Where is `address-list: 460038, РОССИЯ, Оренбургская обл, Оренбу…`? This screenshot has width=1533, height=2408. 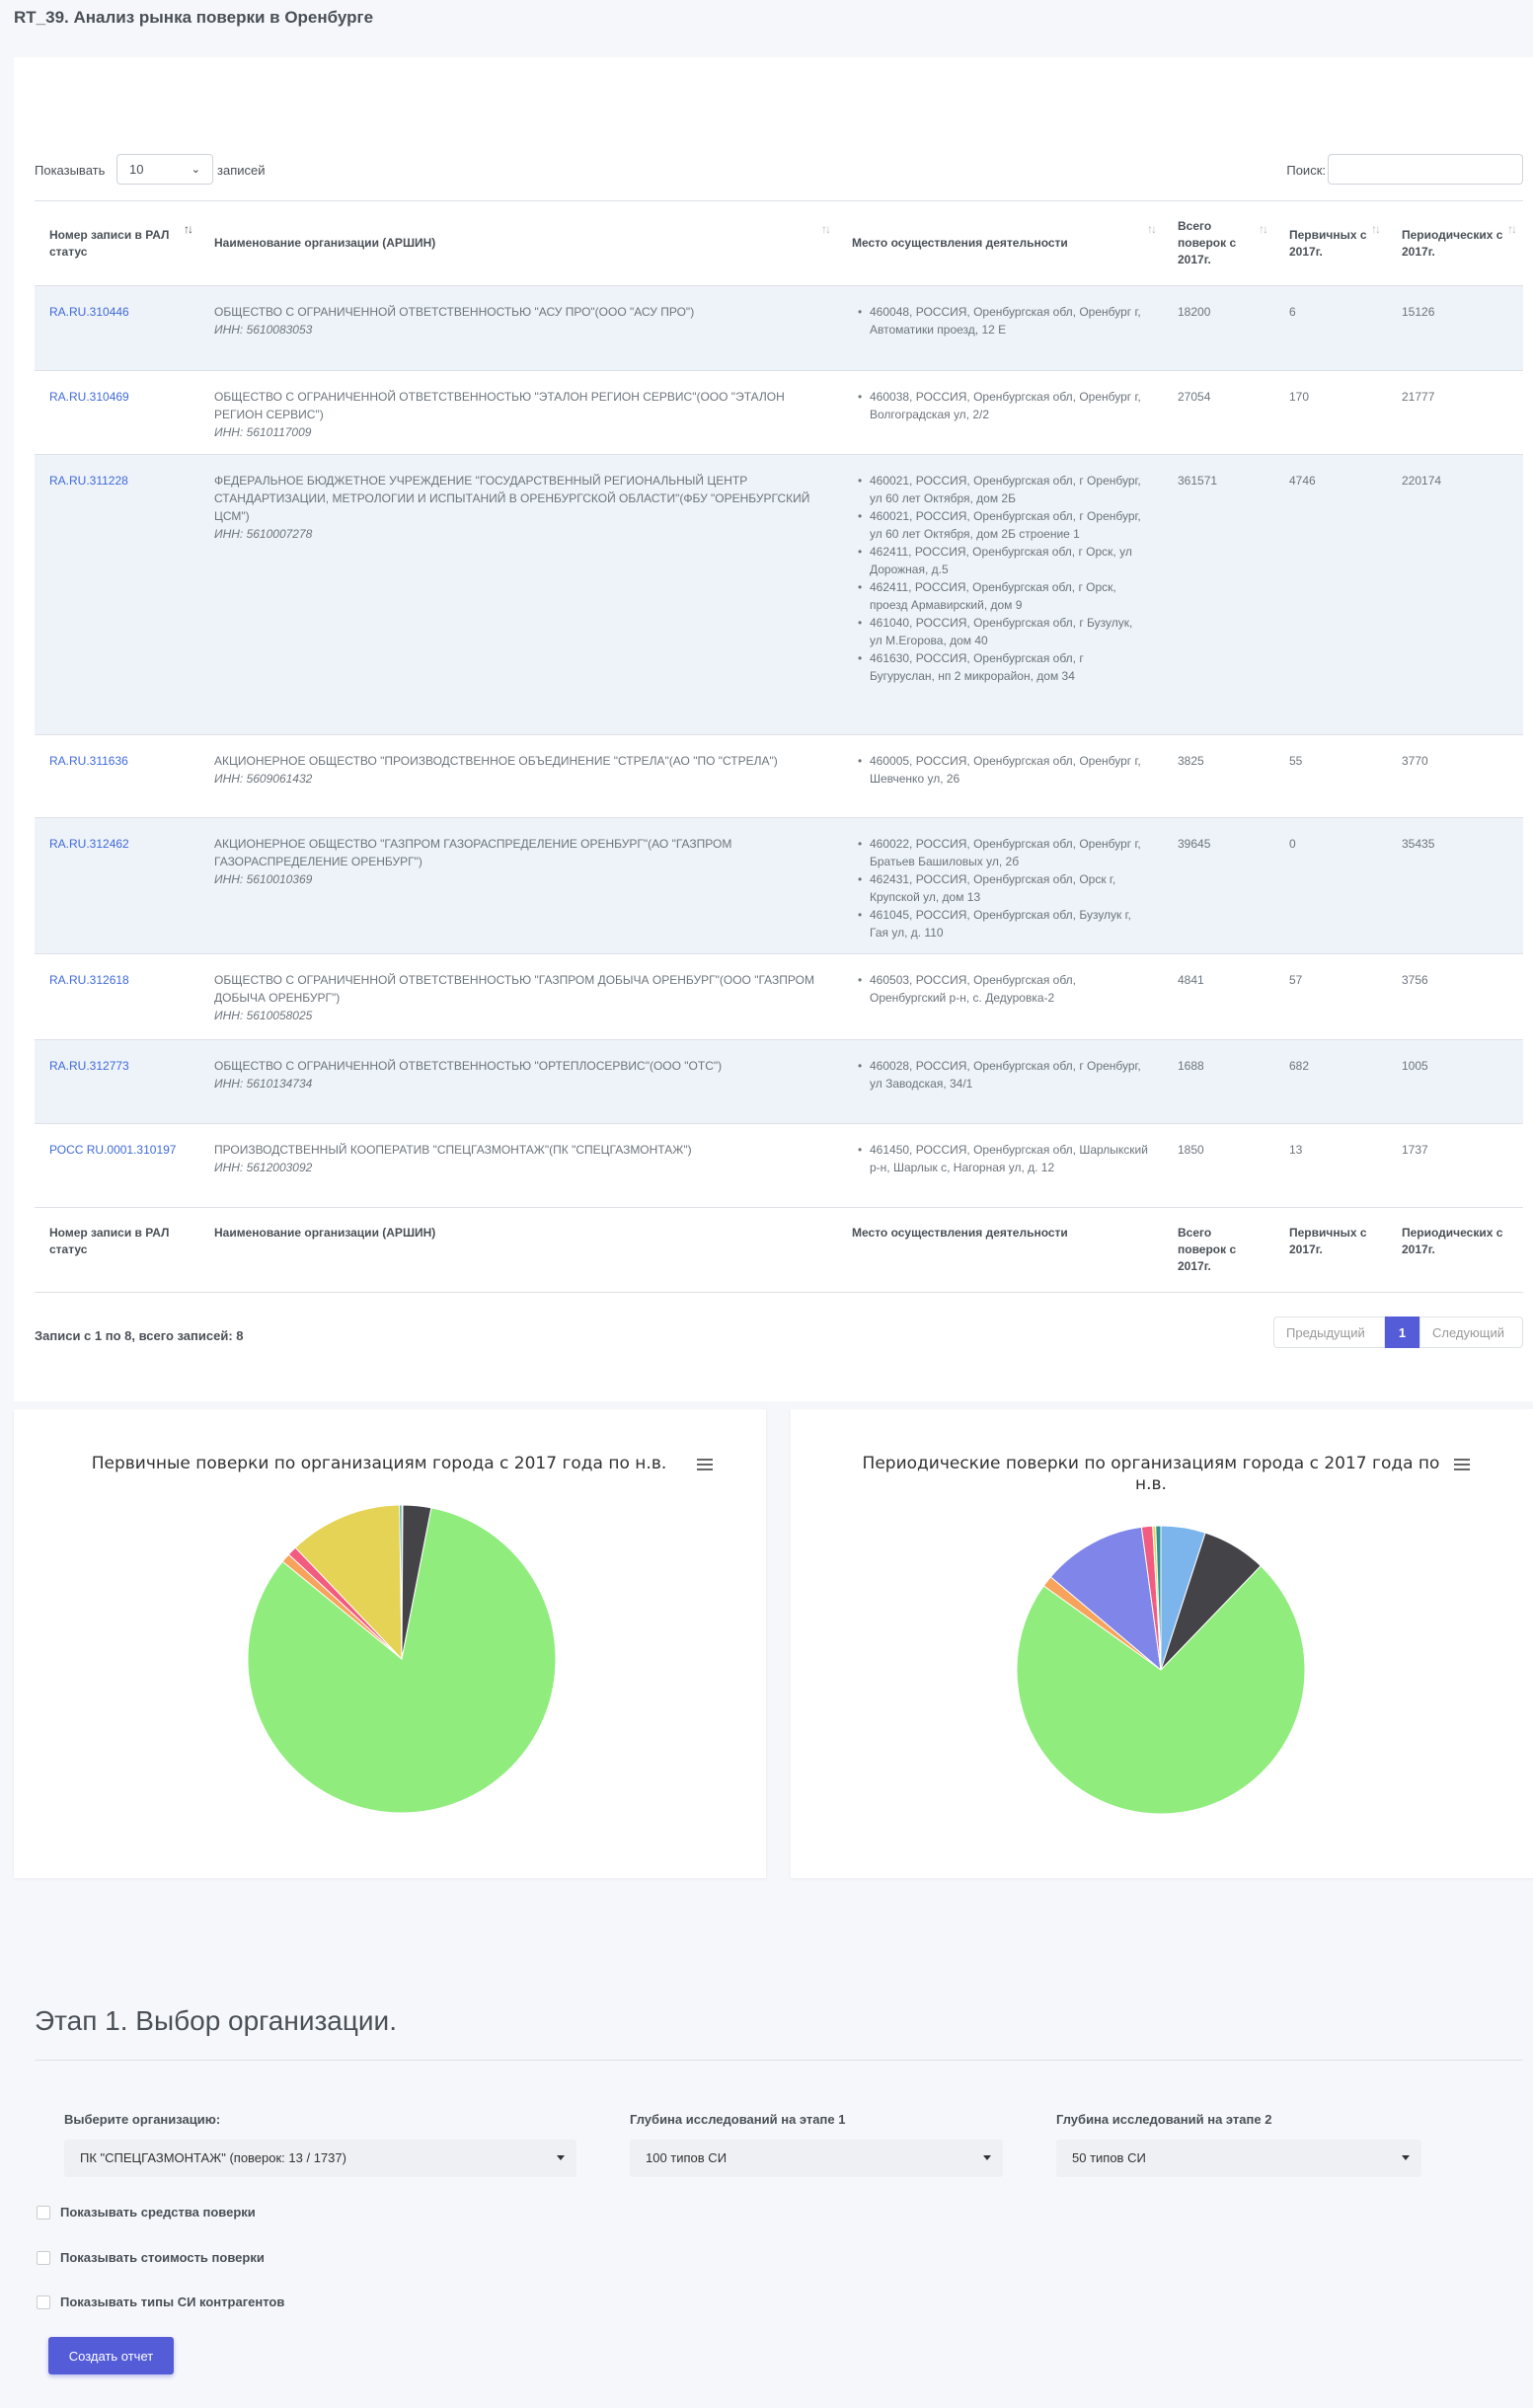 address-list: 460038, РОССИЯ, Оренбургская обл, Оренбу… is located at coordinates (1000, 406).